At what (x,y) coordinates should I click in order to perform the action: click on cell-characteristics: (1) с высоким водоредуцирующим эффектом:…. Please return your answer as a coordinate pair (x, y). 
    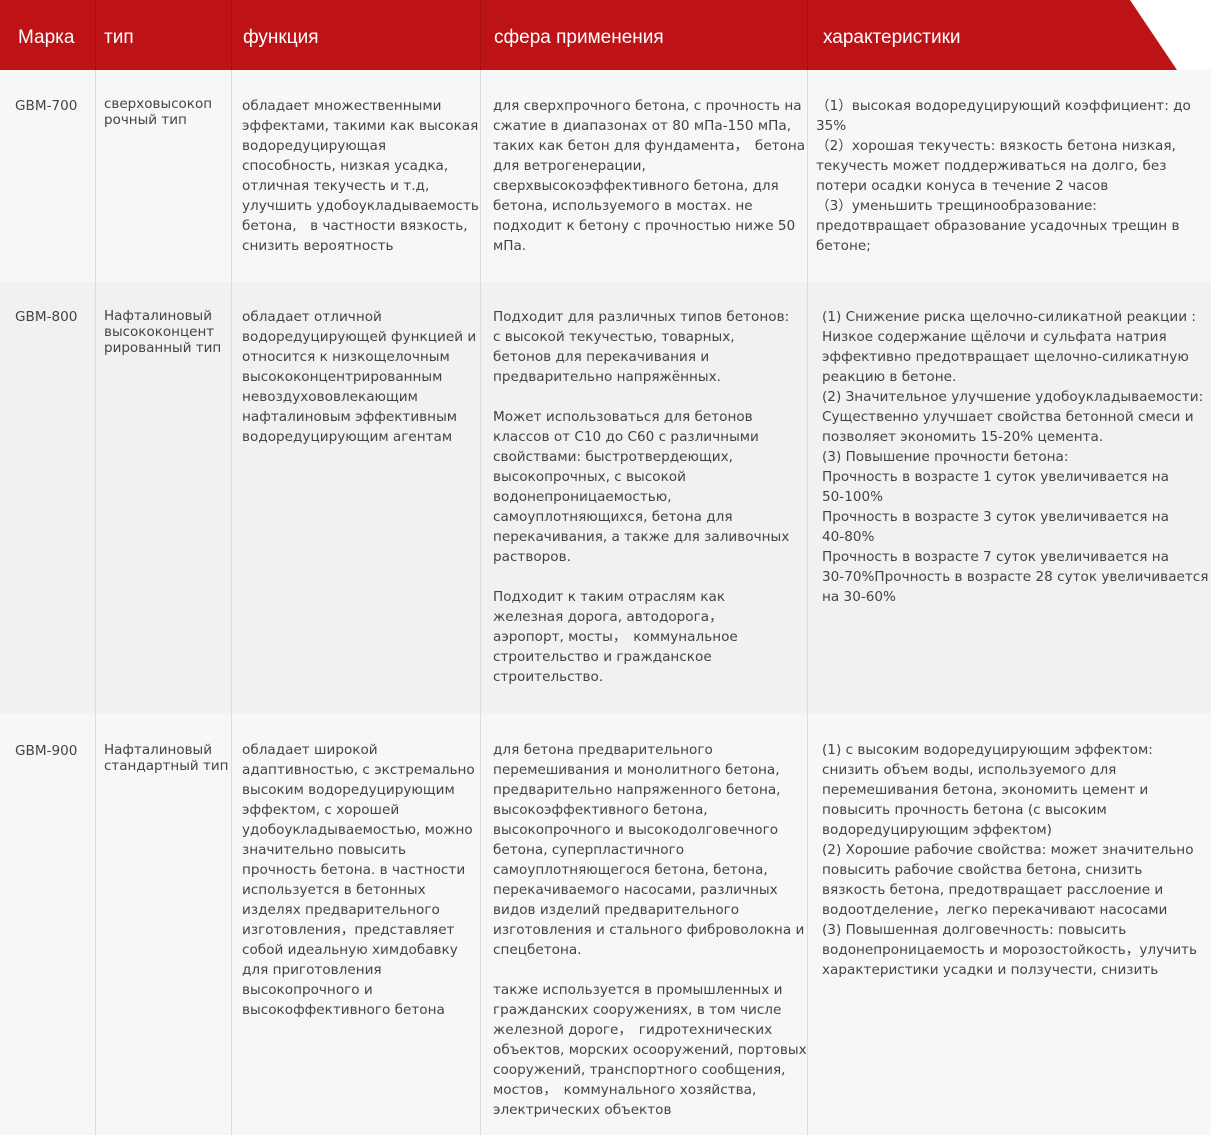
    Looking at the image, I should click on (1009, 860).